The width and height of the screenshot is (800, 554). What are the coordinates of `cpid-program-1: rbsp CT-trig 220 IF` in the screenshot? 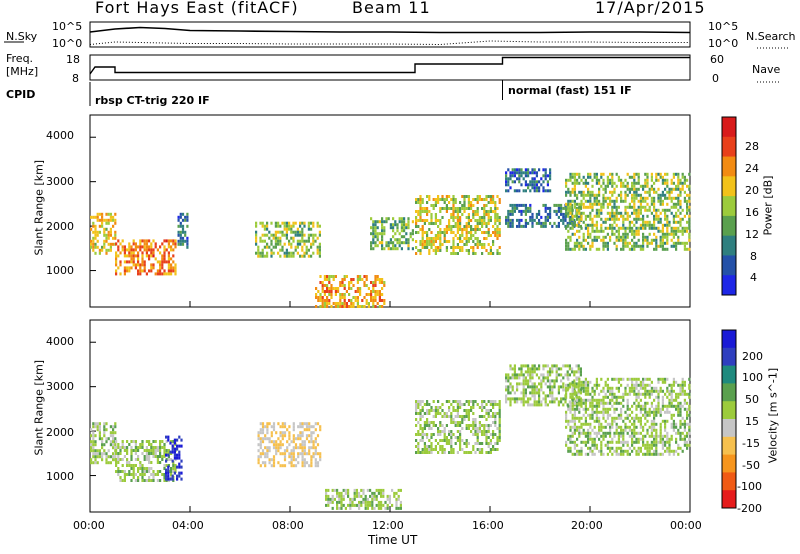 It's located at (152, 100).